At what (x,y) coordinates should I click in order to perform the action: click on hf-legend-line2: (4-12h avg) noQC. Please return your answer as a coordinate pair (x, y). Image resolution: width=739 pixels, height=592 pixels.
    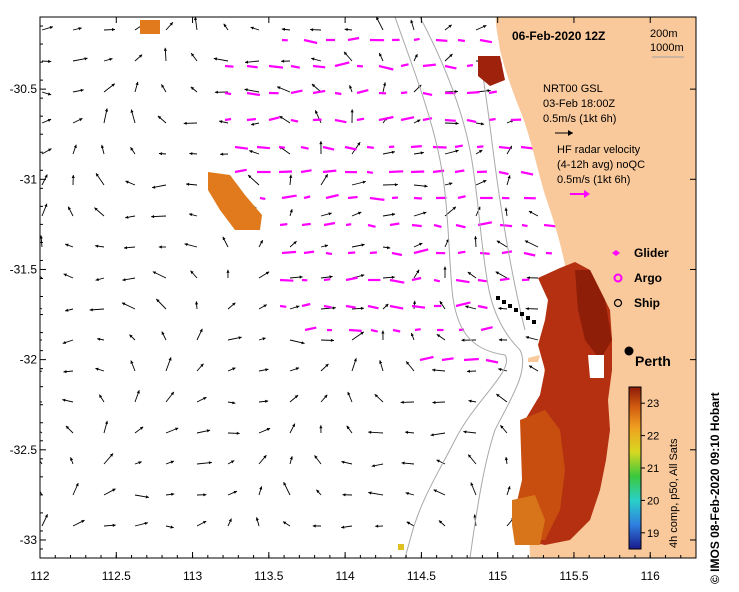
    Looking at the image, I should click on (601, 165).